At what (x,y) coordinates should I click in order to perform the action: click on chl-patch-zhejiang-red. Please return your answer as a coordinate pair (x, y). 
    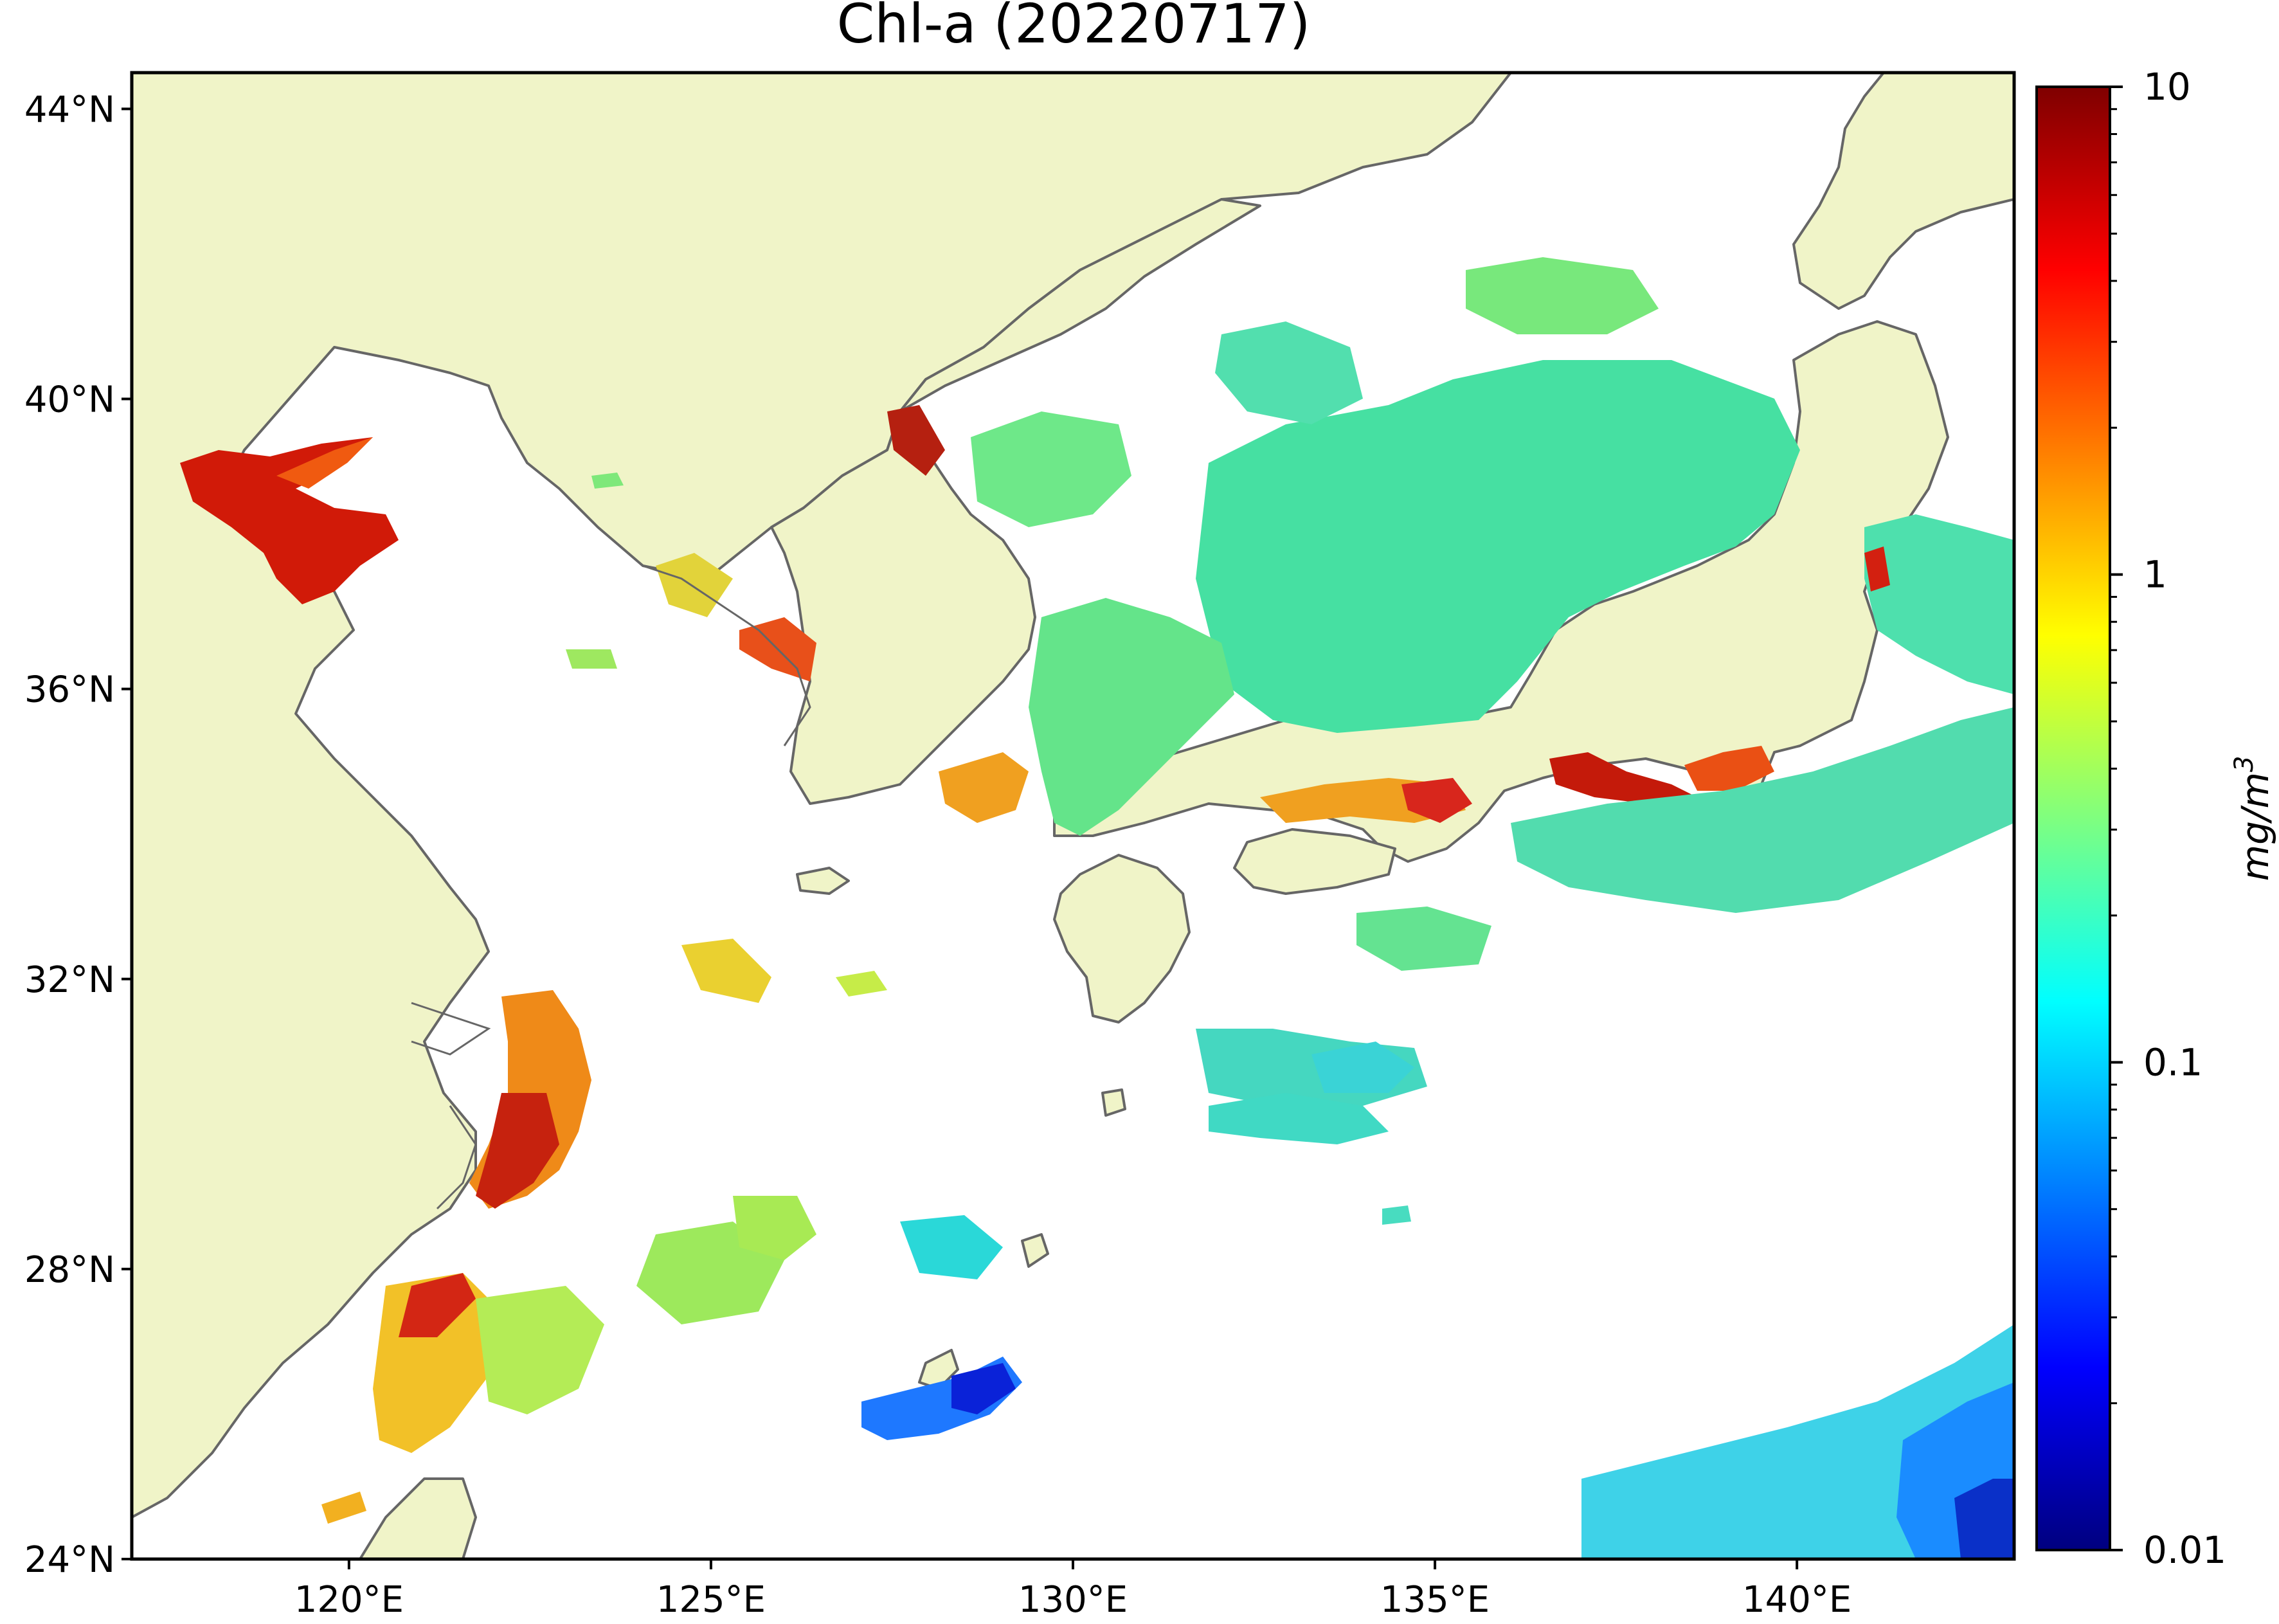
    Looking at the image, I should click on (517, 1151).